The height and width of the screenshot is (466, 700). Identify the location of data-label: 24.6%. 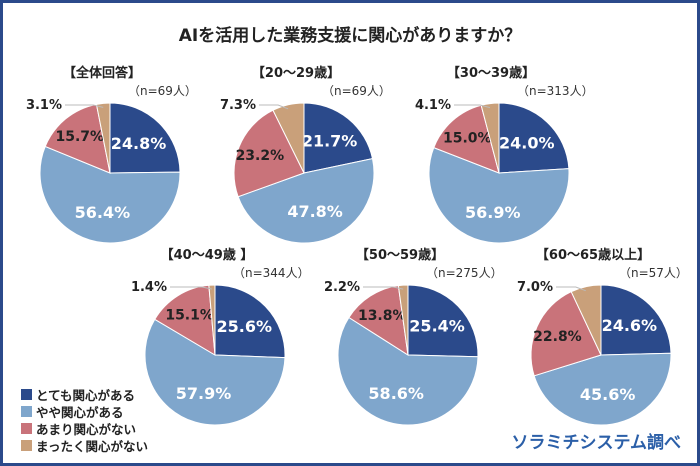
(630, 325).